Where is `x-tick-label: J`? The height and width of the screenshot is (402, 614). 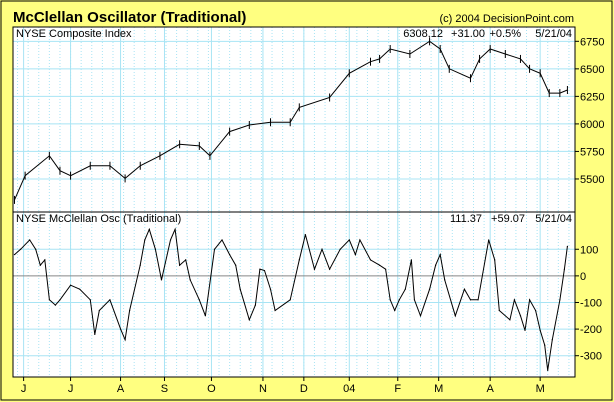 x-tick-label: J is located at coordinates (24, 389).